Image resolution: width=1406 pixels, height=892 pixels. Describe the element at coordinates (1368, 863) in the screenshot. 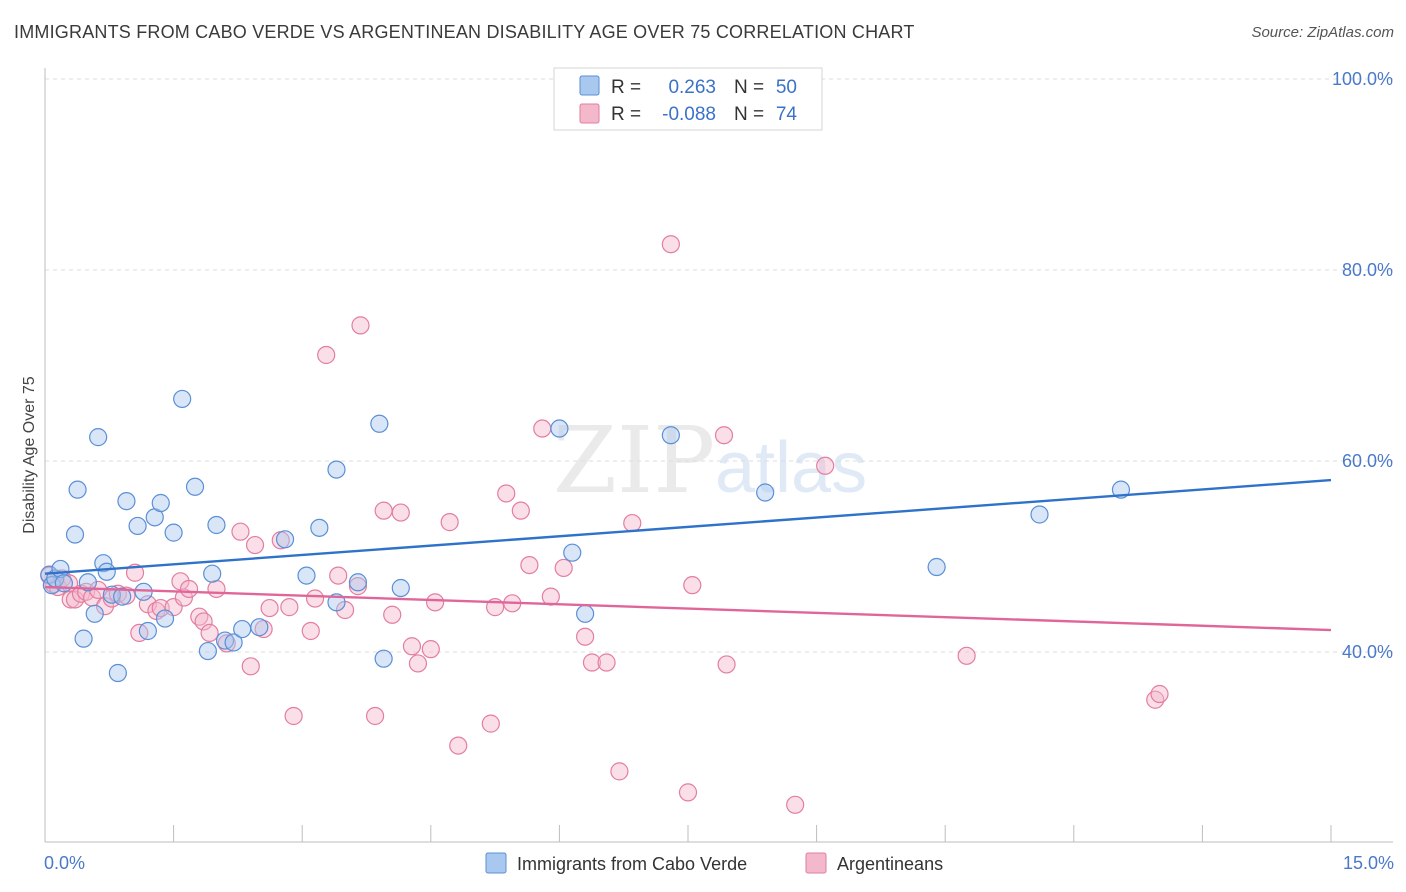

I see `x-tick-label-max: 15.0%` at that location.